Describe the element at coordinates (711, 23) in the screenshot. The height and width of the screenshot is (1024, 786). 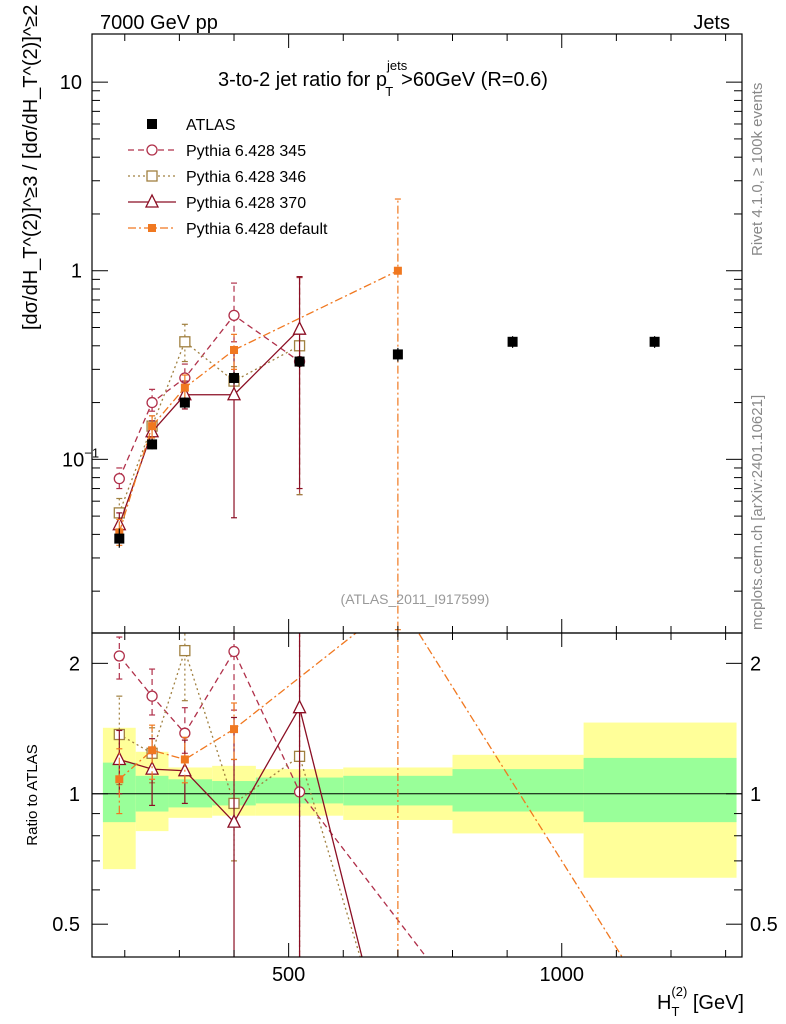
I see `header-right: Jets` at that location.